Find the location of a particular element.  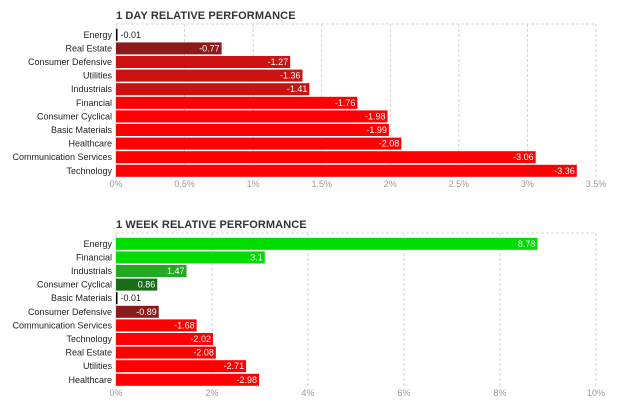

value-label: -0.77 is located at coordinates (209, 48).